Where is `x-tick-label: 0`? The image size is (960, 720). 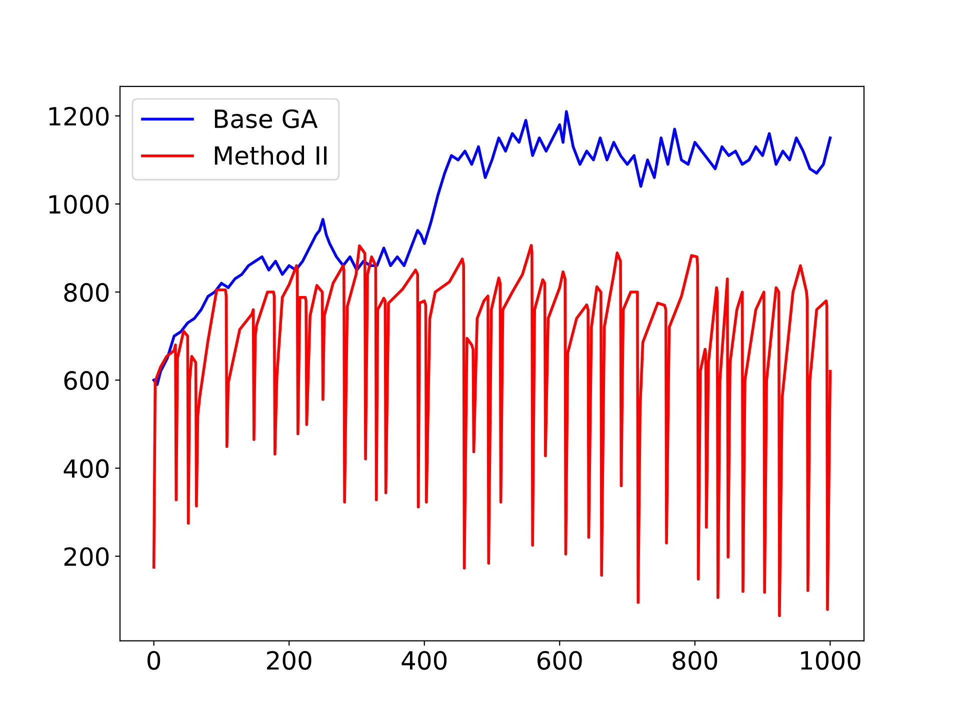
x-tick-label: 0 is located at coordinates (154, 660).